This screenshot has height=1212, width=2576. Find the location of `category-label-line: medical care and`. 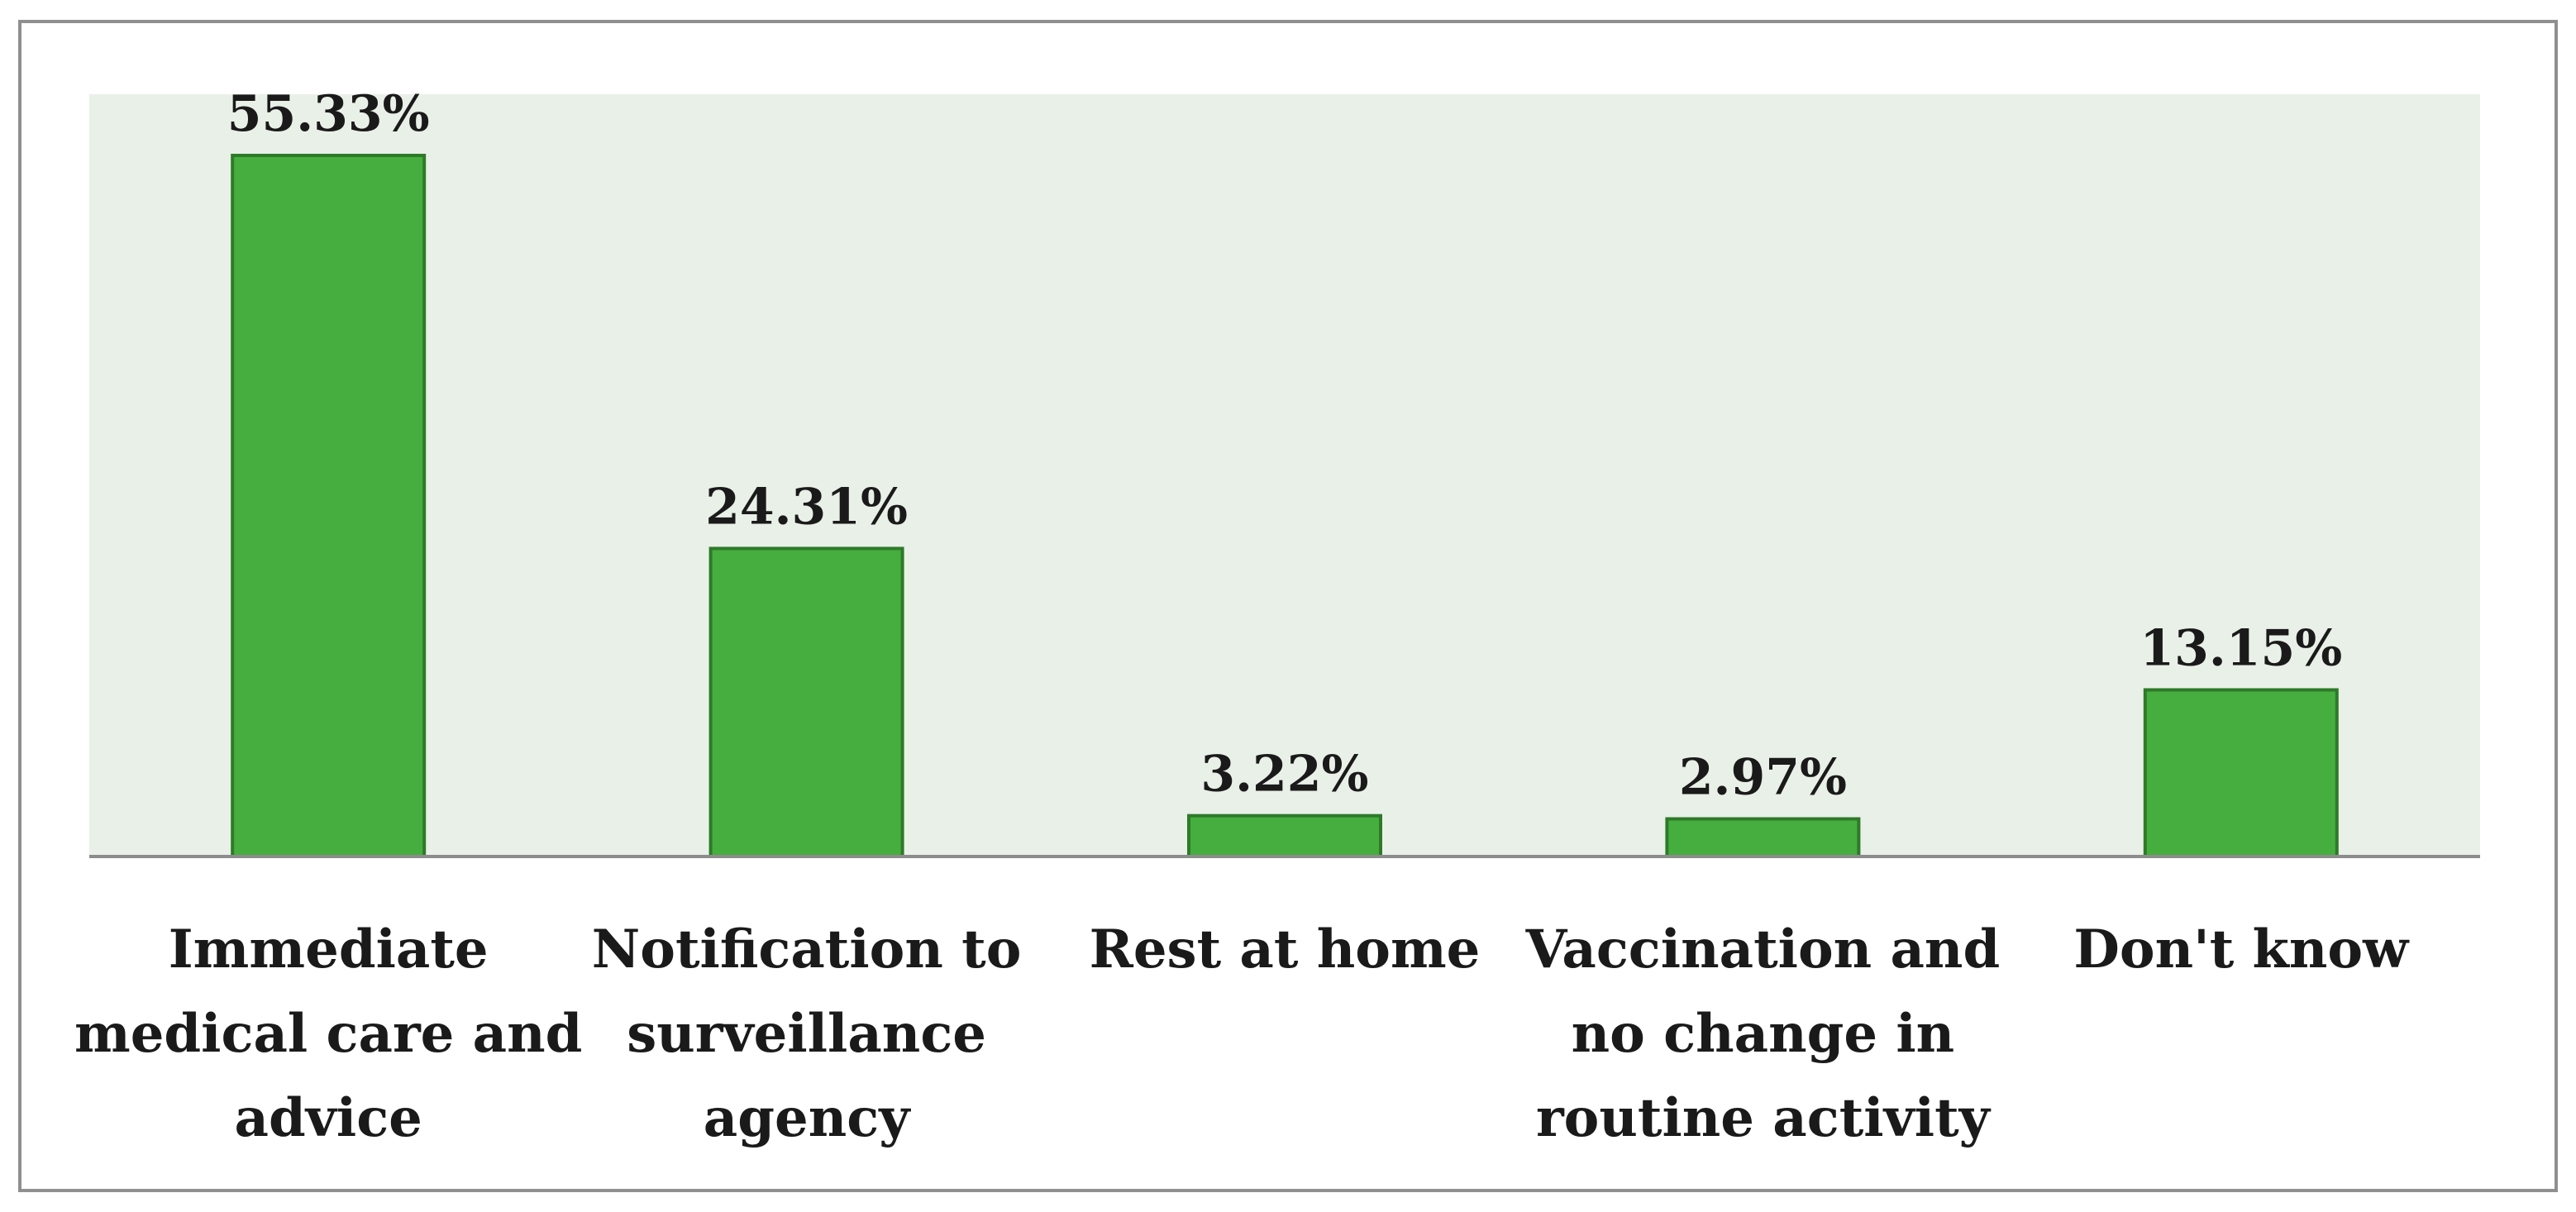

category-label-line: medical care and is located at coordinates (328, 1034).